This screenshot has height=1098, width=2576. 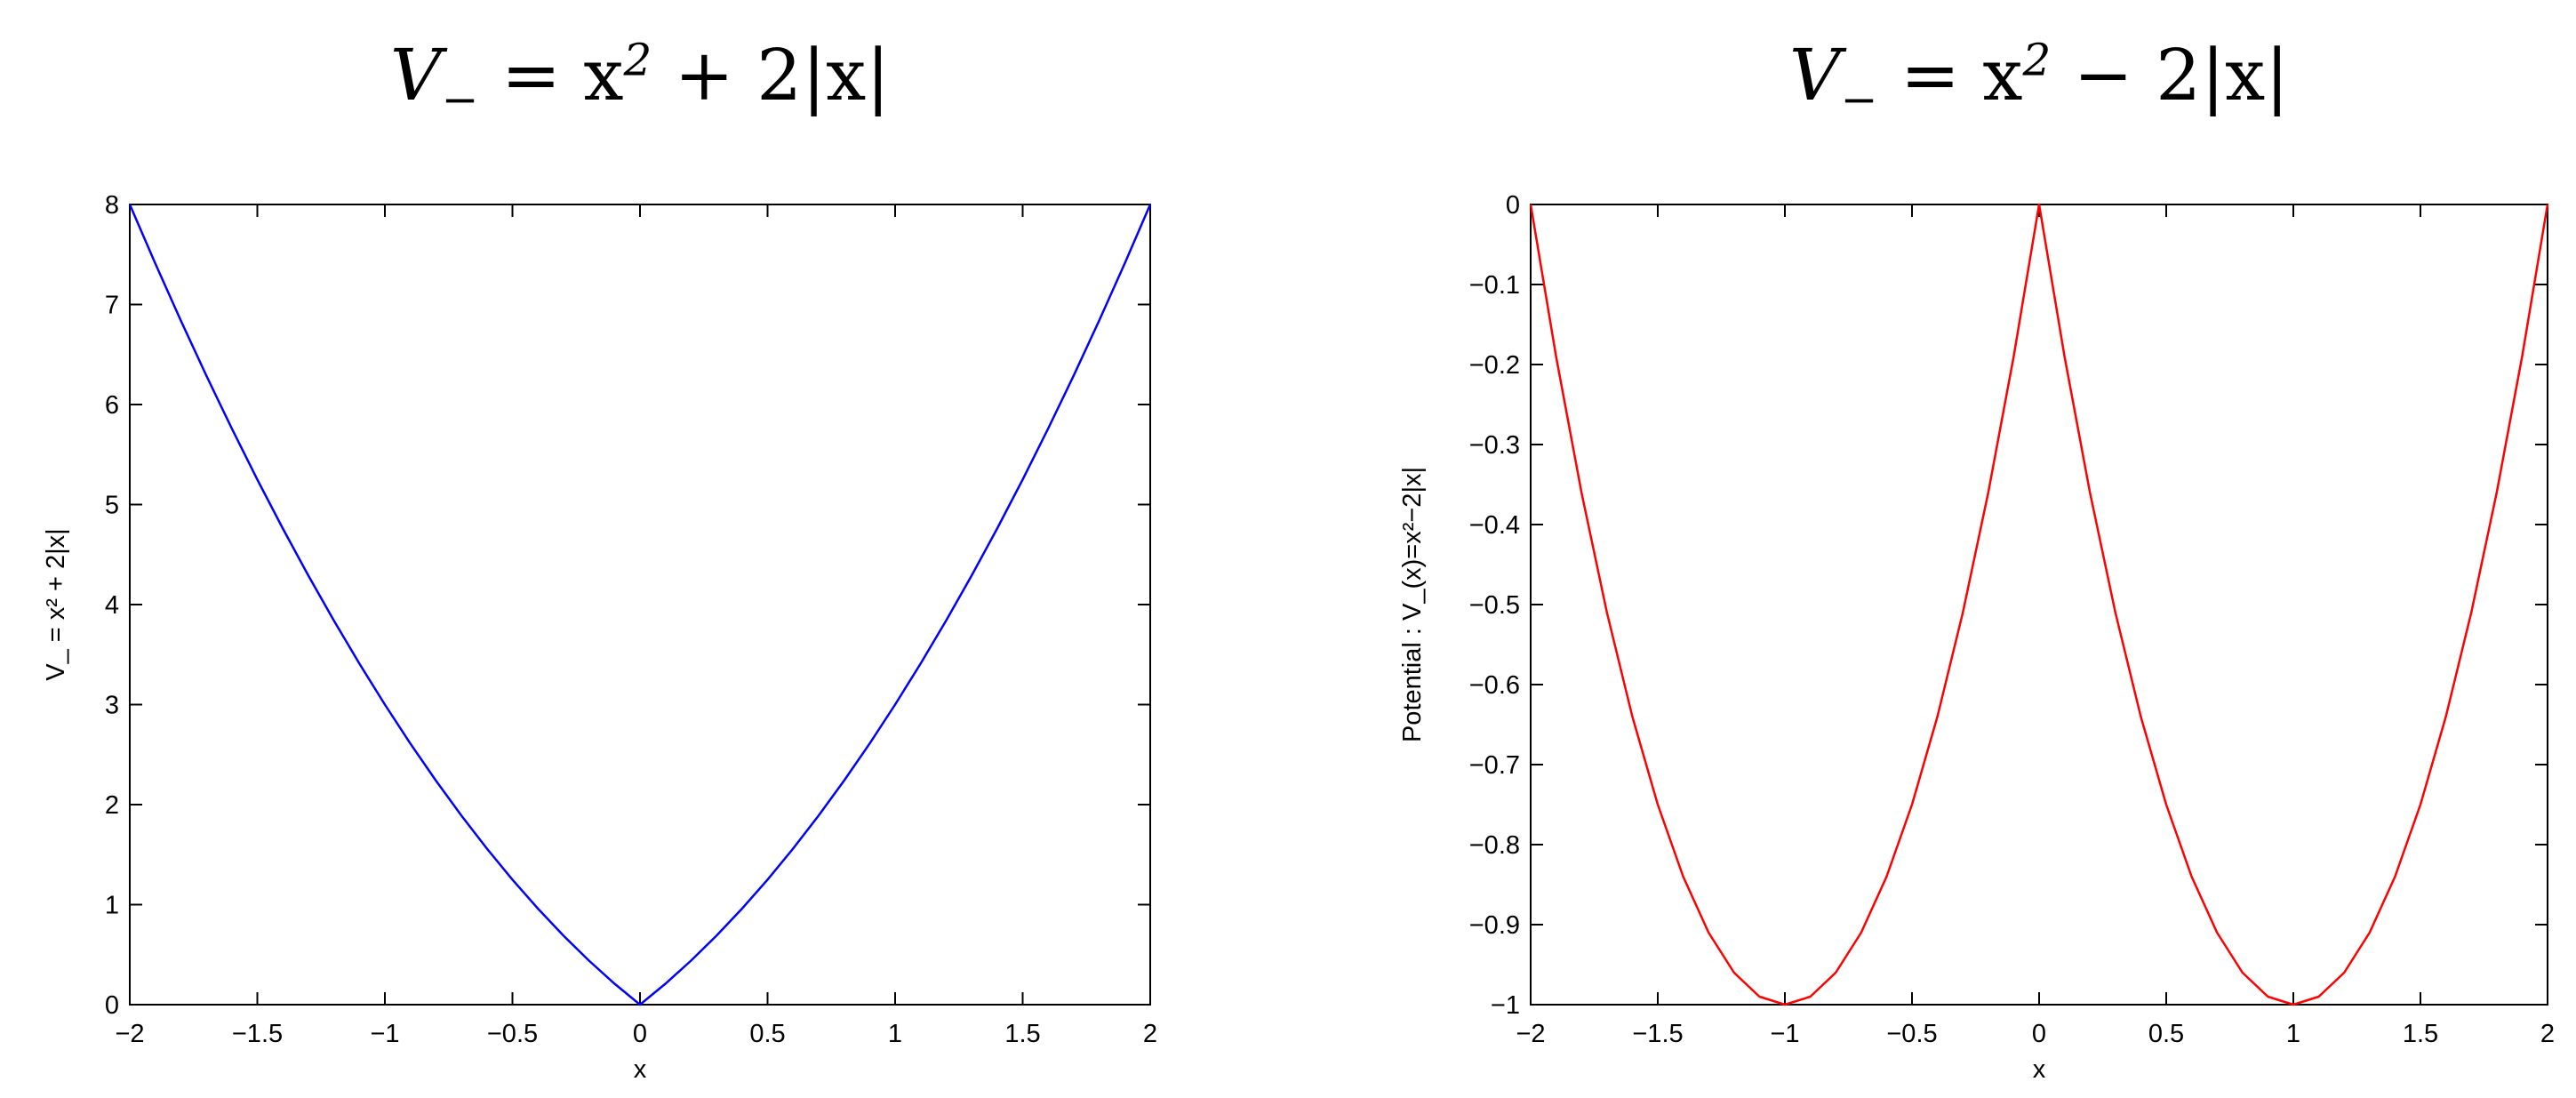 What do you see at coordinates (112, 306) in the screenshot?
I see `y-tick-label: 7` at bounding box center [112, 306].